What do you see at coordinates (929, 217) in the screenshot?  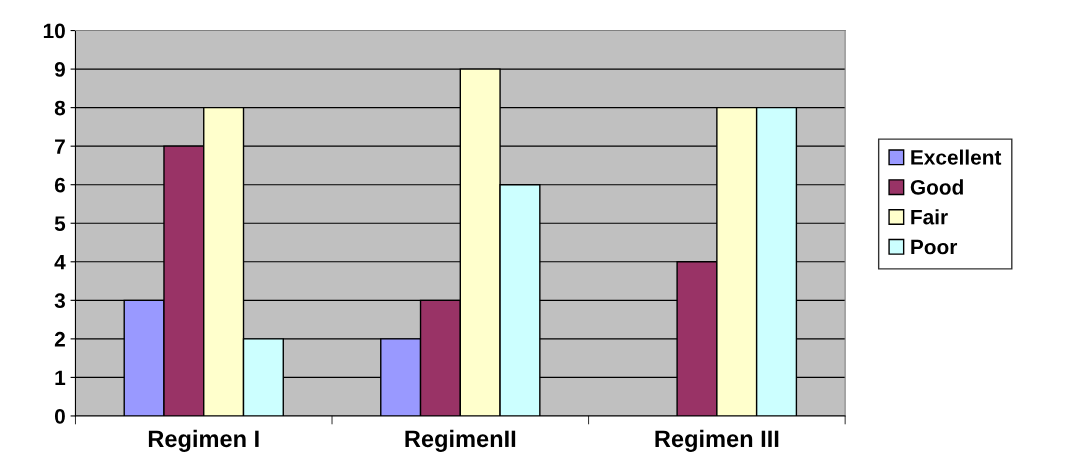 I see `legend-label: Fair` at bounding box center [929, 217].